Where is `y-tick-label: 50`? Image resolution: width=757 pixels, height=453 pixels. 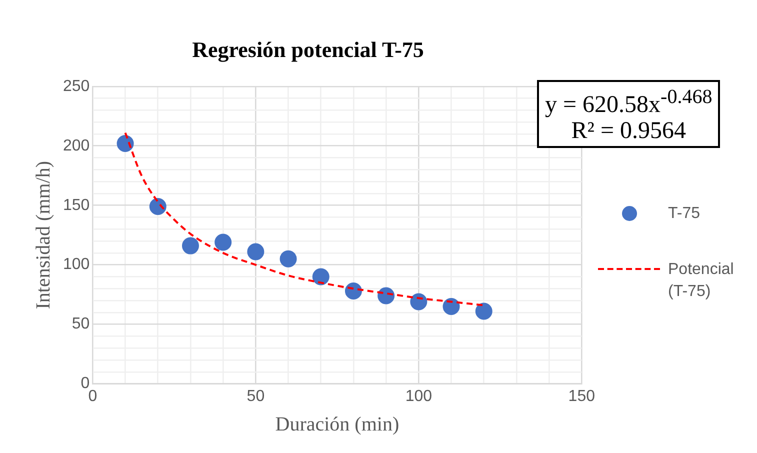
y-tick-label: 50 is located at coordinates (81, 324).